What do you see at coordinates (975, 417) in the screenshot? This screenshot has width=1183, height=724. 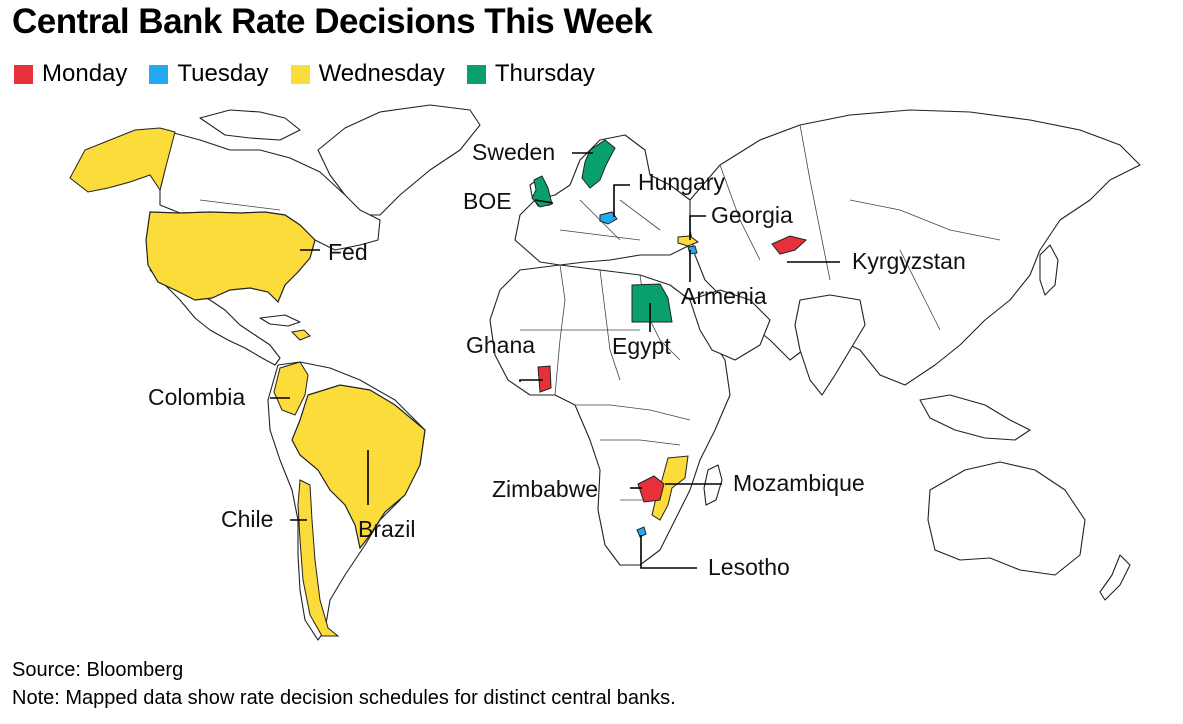 I see `se-asia-islands-shape` at bounding box center [975, 417].